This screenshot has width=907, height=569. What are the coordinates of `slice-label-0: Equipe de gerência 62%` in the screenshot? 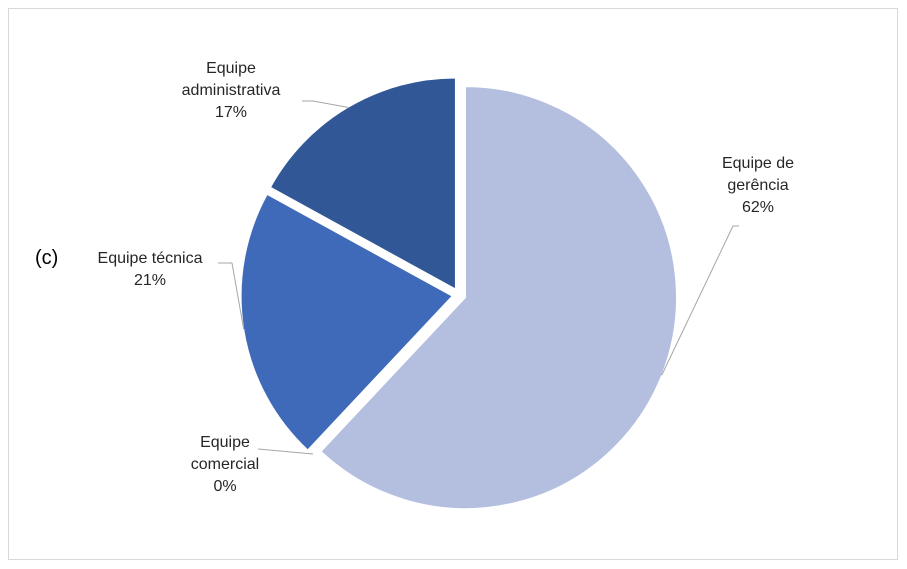 It's located at (758, 185).